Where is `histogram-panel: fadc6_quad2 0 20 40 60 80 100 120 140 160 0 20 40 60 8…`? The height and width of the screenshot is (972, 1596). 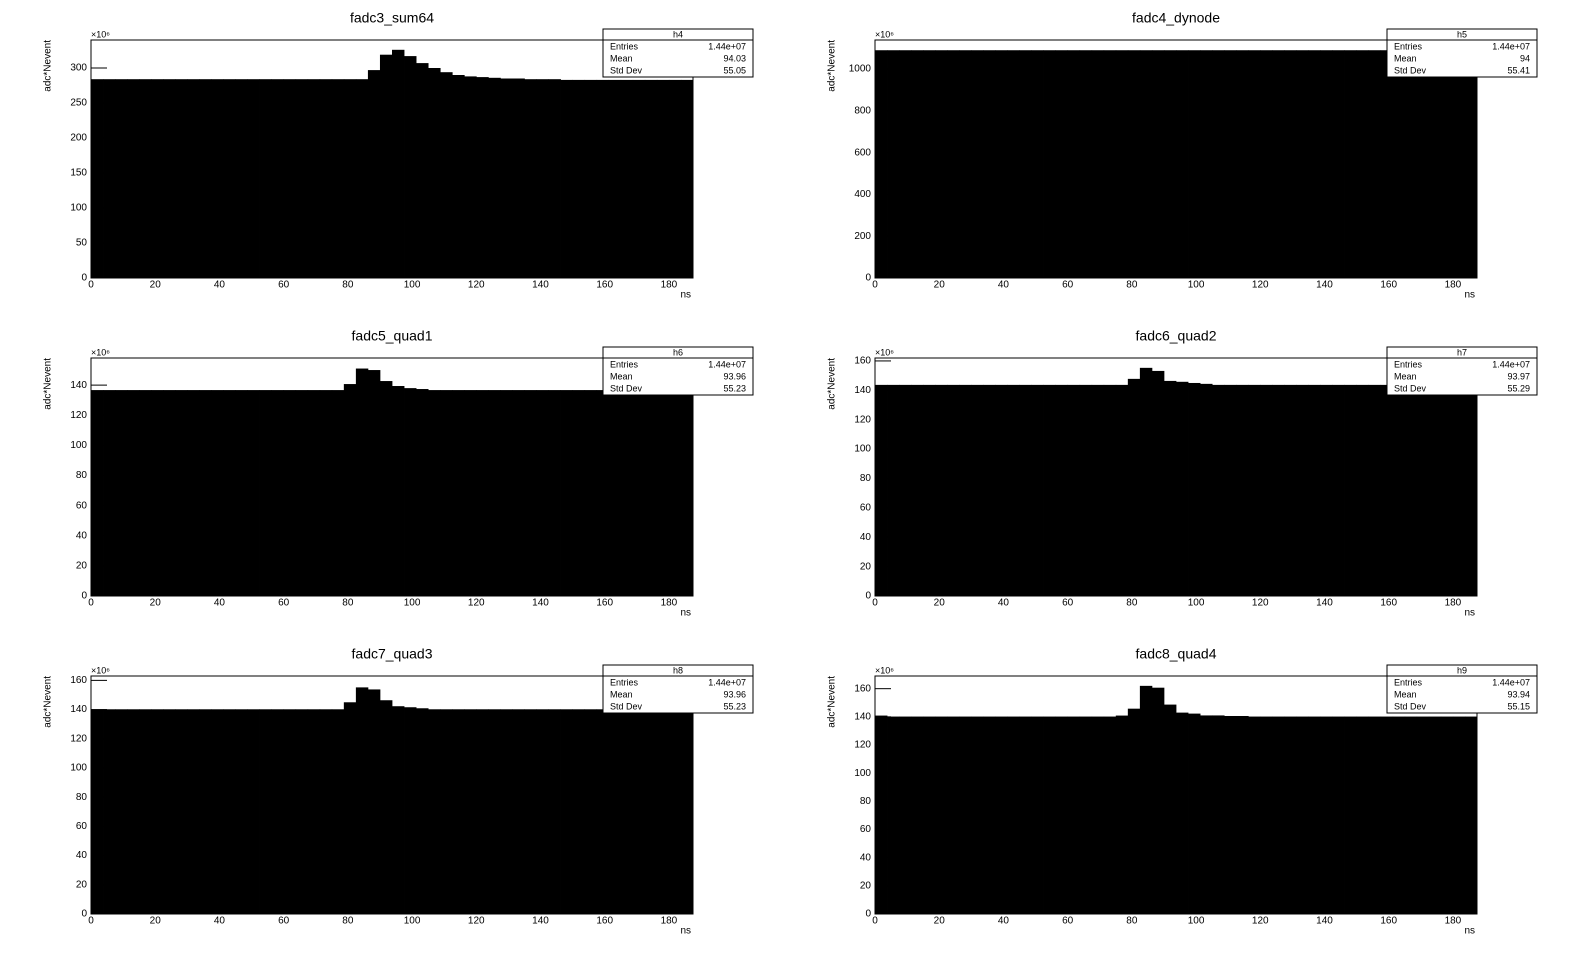 histogram-panel: fadc6_quad2 0 20 40 60 80 100 120 140 160 0 20 40 60 8… is located at coordinates (1182, 473).